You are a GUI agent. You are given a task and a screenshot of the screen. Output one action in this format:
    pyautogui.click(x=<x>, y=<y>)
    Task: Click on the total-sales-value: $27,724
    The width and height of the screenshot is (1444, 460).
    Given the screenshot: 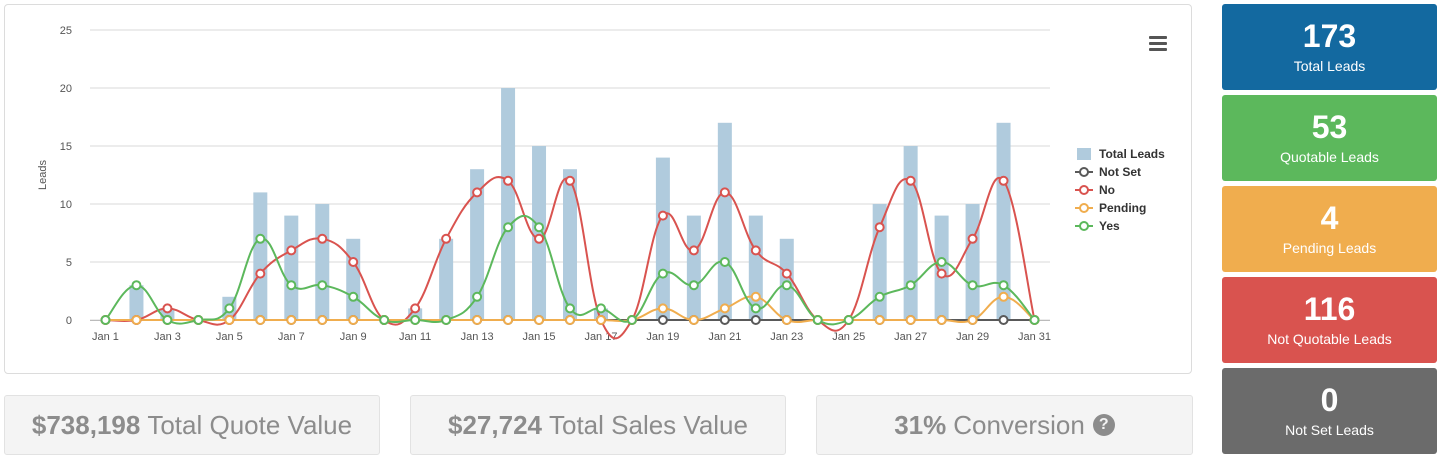 What is the action you would take?
    pyautogui.click(x=495, y=424)
    